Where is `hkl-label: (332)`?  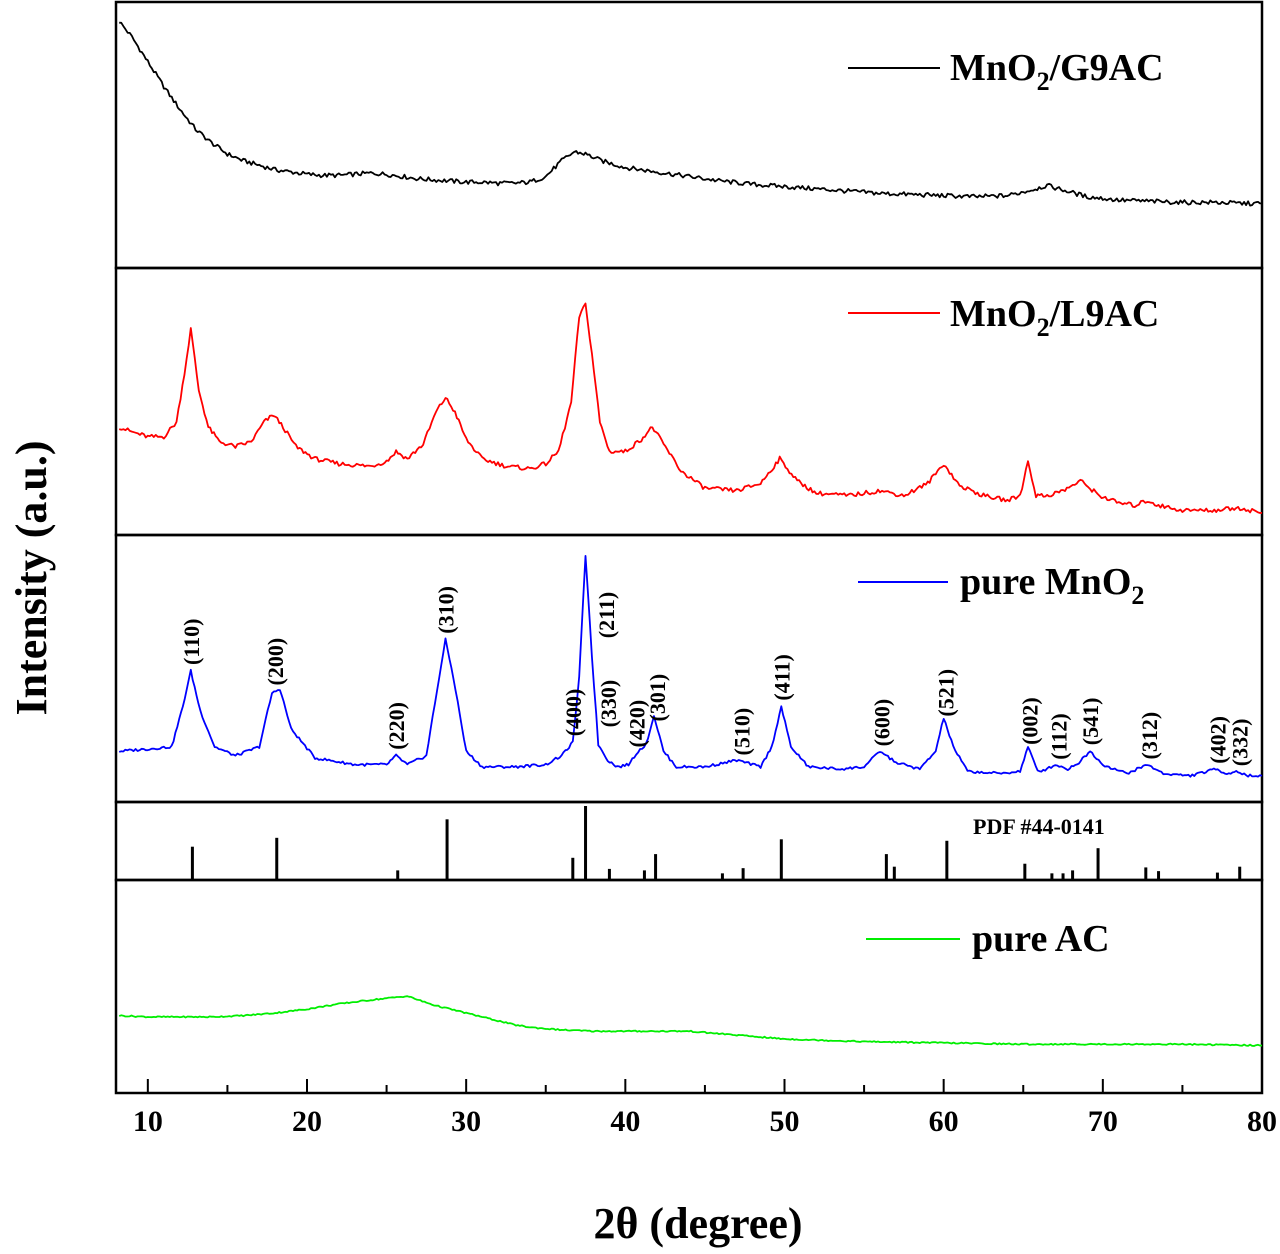 hkl-label: (332) is located at coordinates (1240, 743).